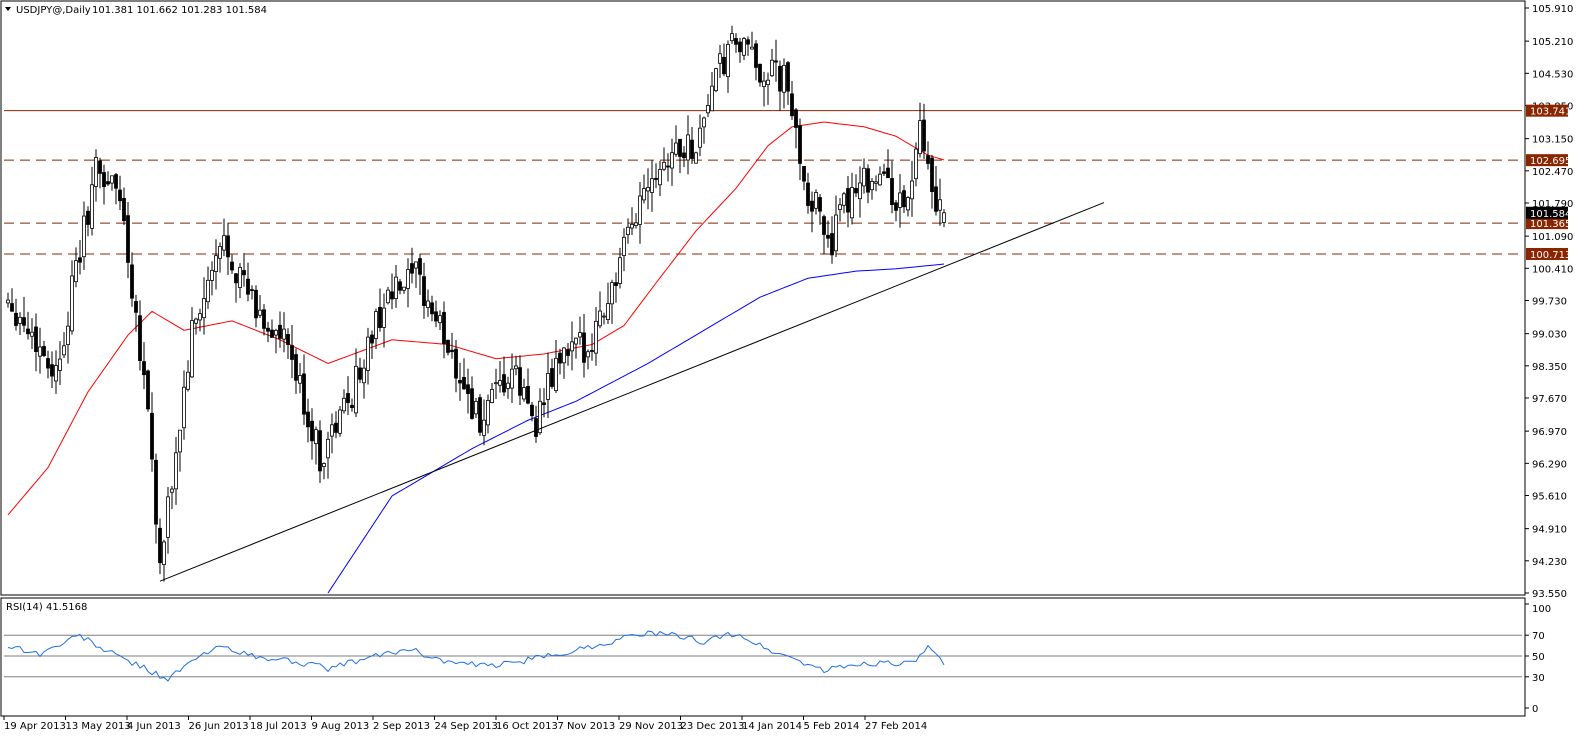  I want to click on dropdown-triangle-icon, so click(8, 9).